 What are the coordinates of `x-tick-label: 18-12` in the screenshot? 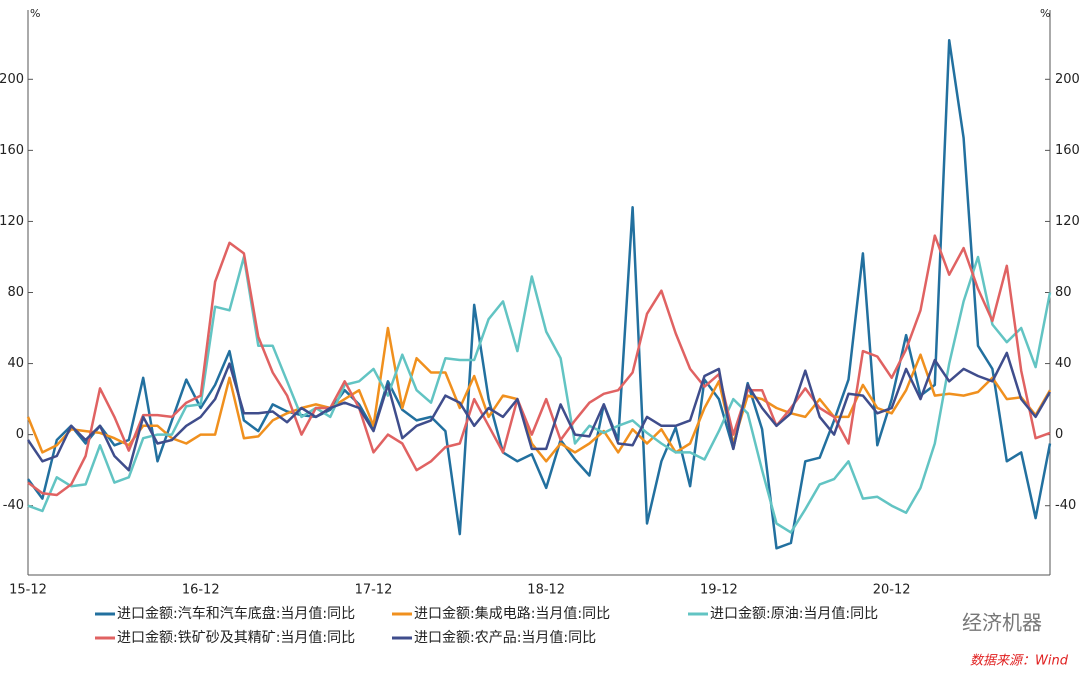 It's located at (546, 590).